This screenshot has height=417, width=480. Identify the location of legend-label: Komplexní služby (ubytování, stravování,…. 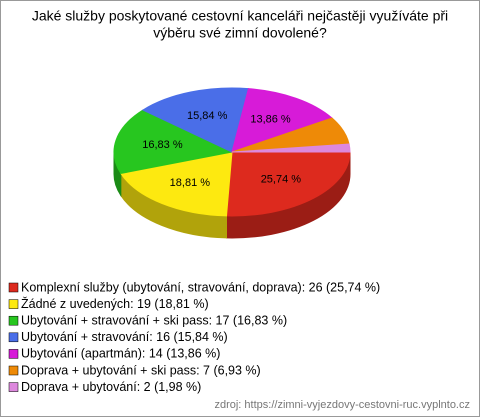
(200, 287).